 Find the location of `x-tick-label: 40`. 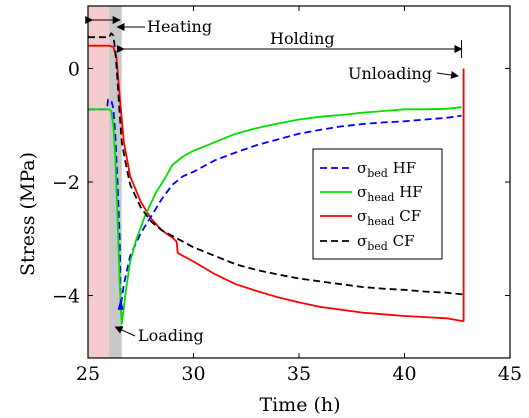

x-tick-label: 40 is located at coordinates (404, 374).